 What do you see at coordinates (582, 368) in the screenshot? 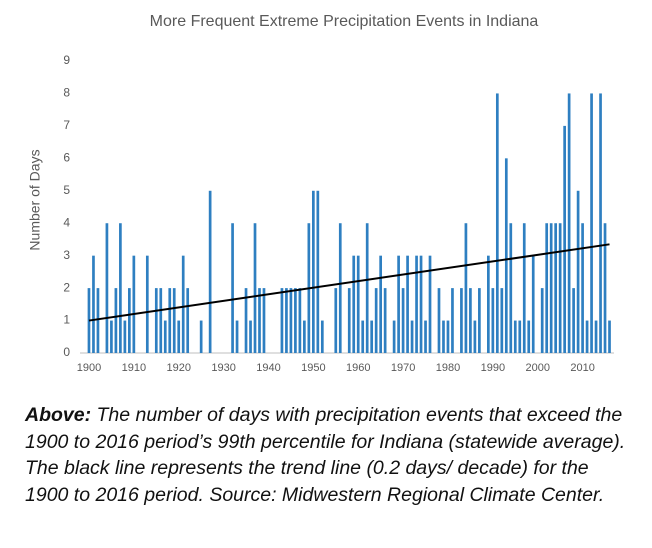
I see `x-tick-label: 2010` at bounding box center [582, 368].